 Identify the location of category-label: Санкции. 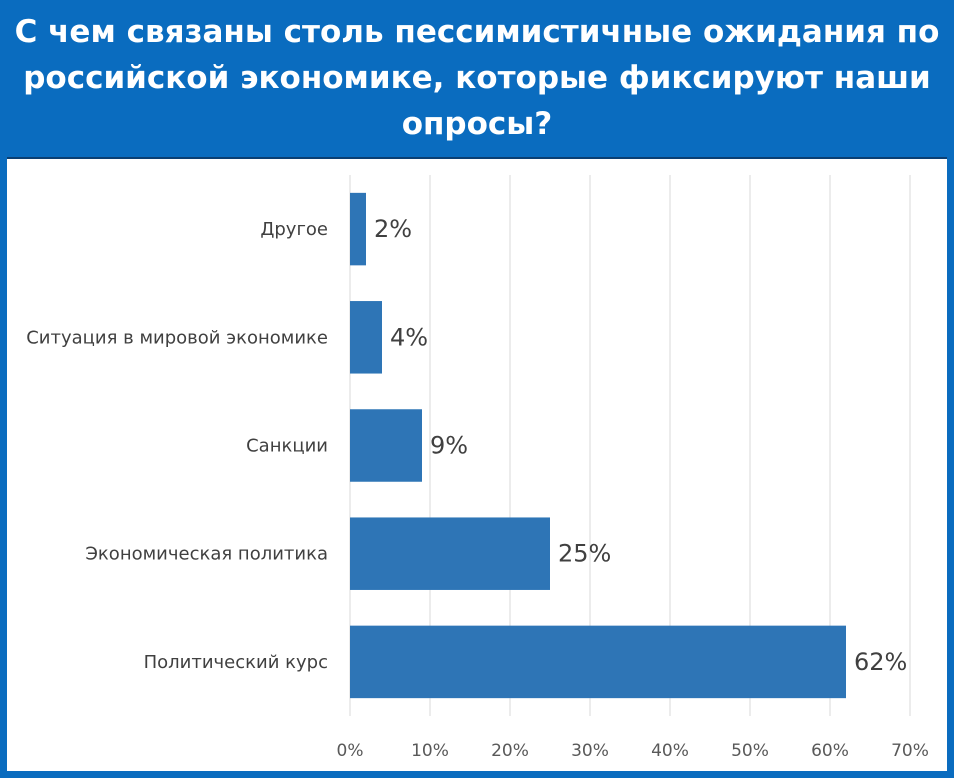
(287, 446).